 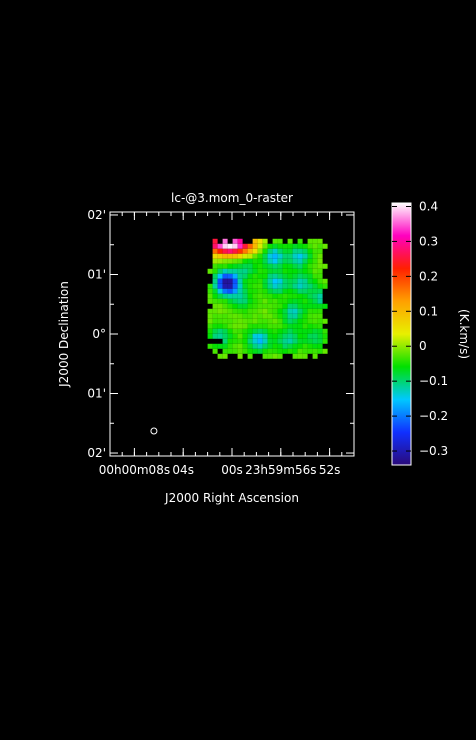 I want to click on y-tick-label: 01', so click(x=96, y=274).